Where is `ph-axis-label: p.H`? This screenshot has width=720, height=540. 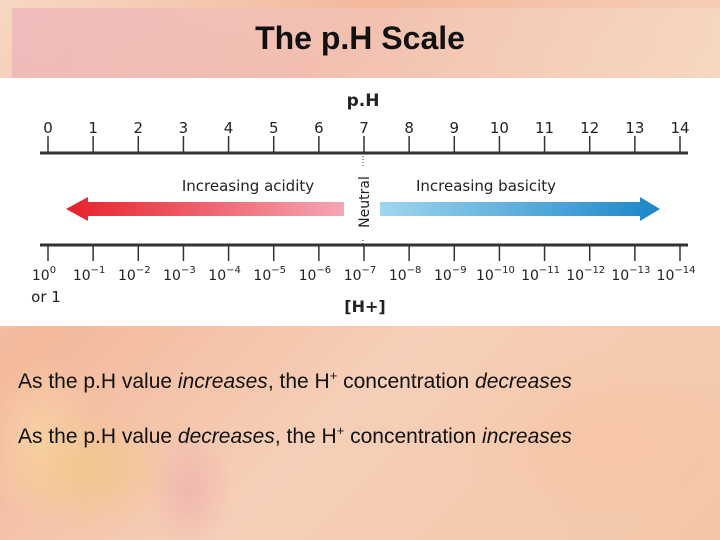 ph-axis-label: p.H is located at coordinates (363, 101).